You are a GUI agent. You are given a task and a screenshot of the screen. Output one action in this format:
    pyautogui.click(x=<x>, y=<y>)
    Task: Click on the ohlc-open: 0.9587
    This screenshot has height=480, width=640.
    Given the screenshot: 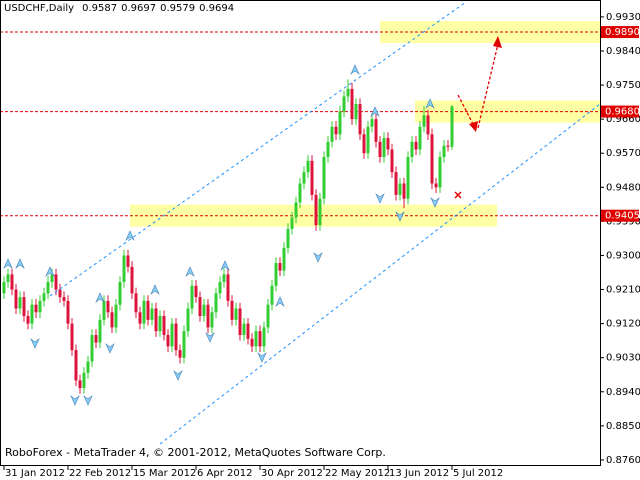 What is the action you would take?
    pyautogui.click(x=99, y=8)
    